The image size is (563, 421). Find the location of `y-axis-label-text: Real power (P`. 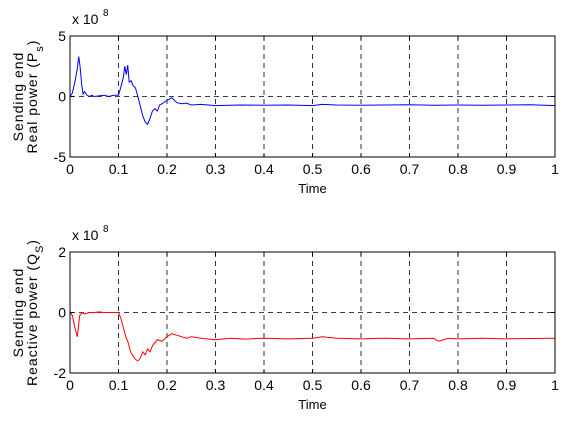

y-axis-label-text: Real power (P is located at coordinates (32, 103).